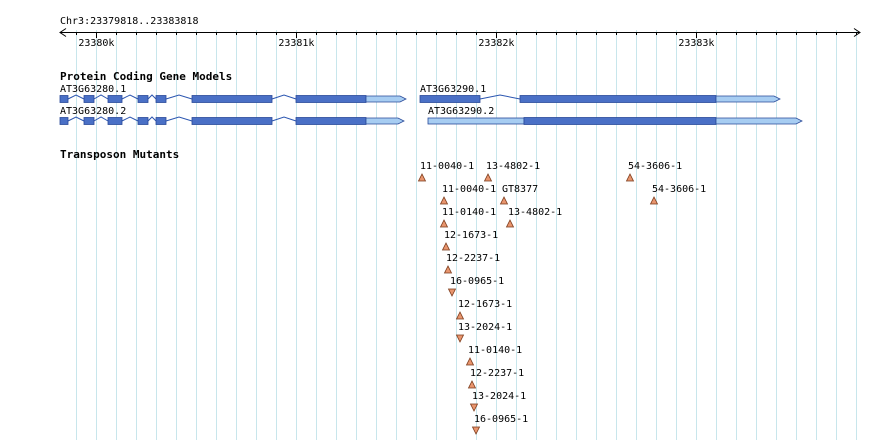  Describe the element at coordinates (460, 38) in the screenshot. I see `ruler-ticks: 23380k 23381k 23382k 23383k` at that location.